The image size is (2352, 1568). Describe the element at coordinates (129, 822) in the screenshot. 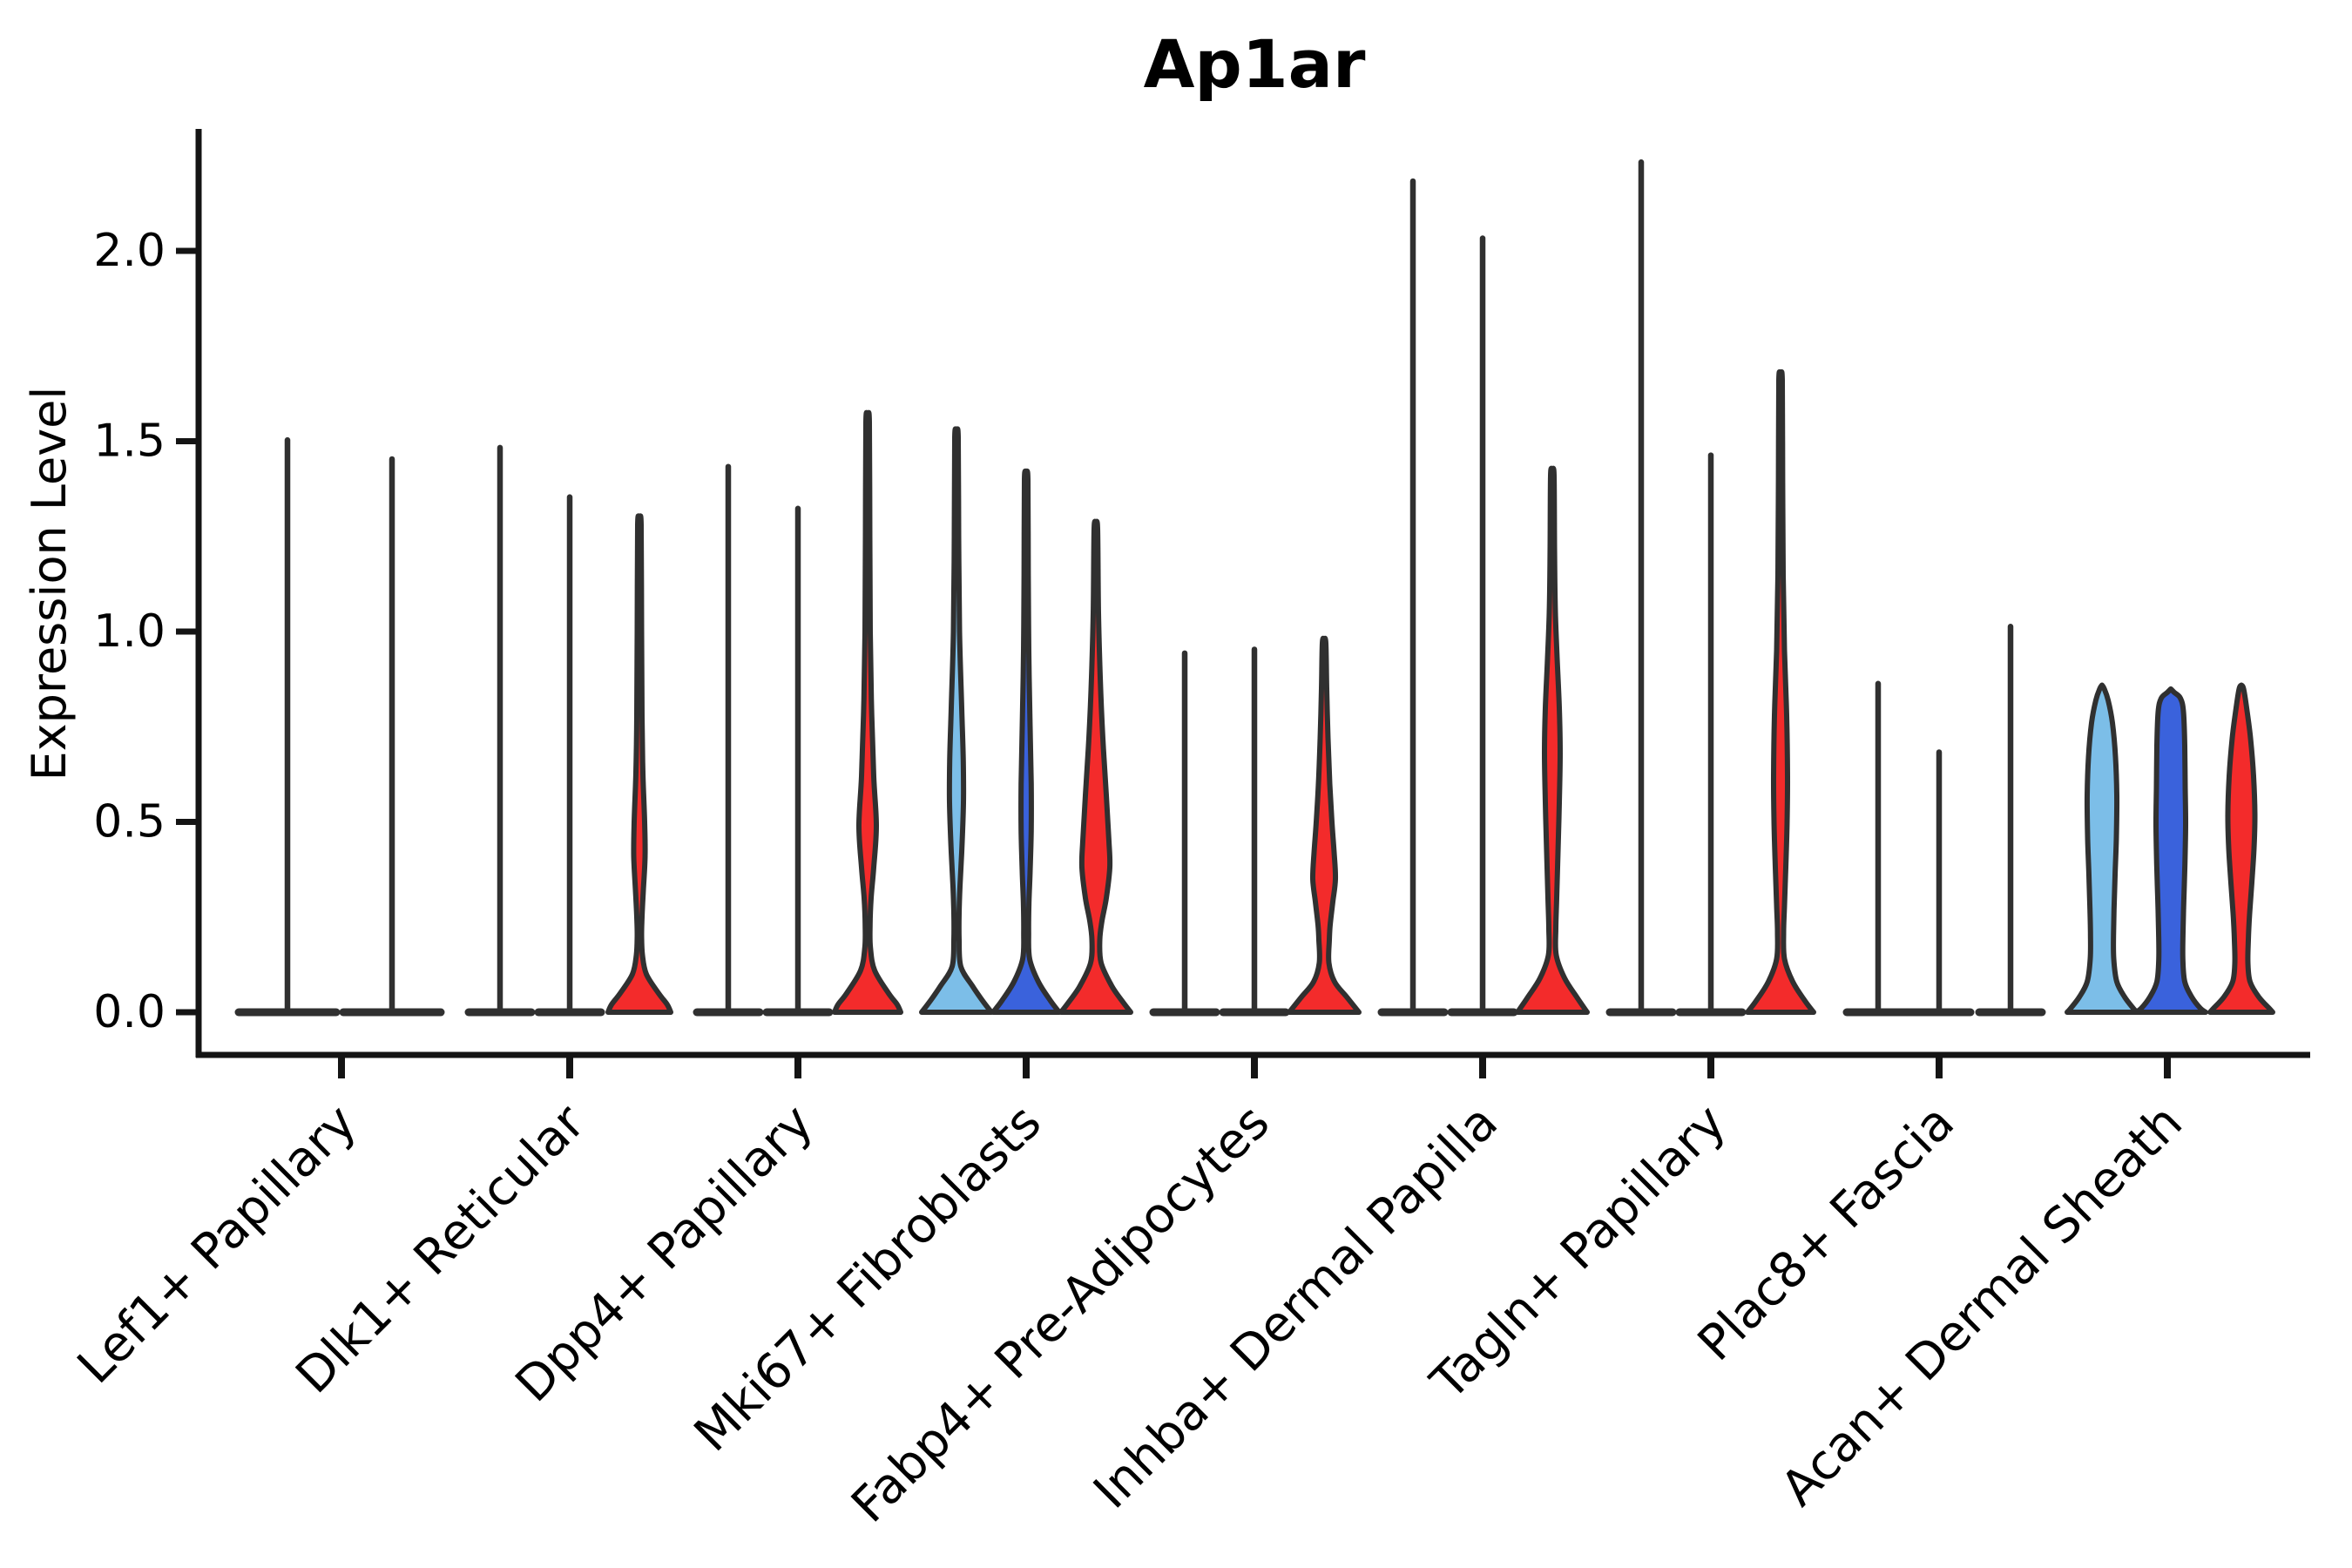

I see `y-tick-label: 0.5` at that location.